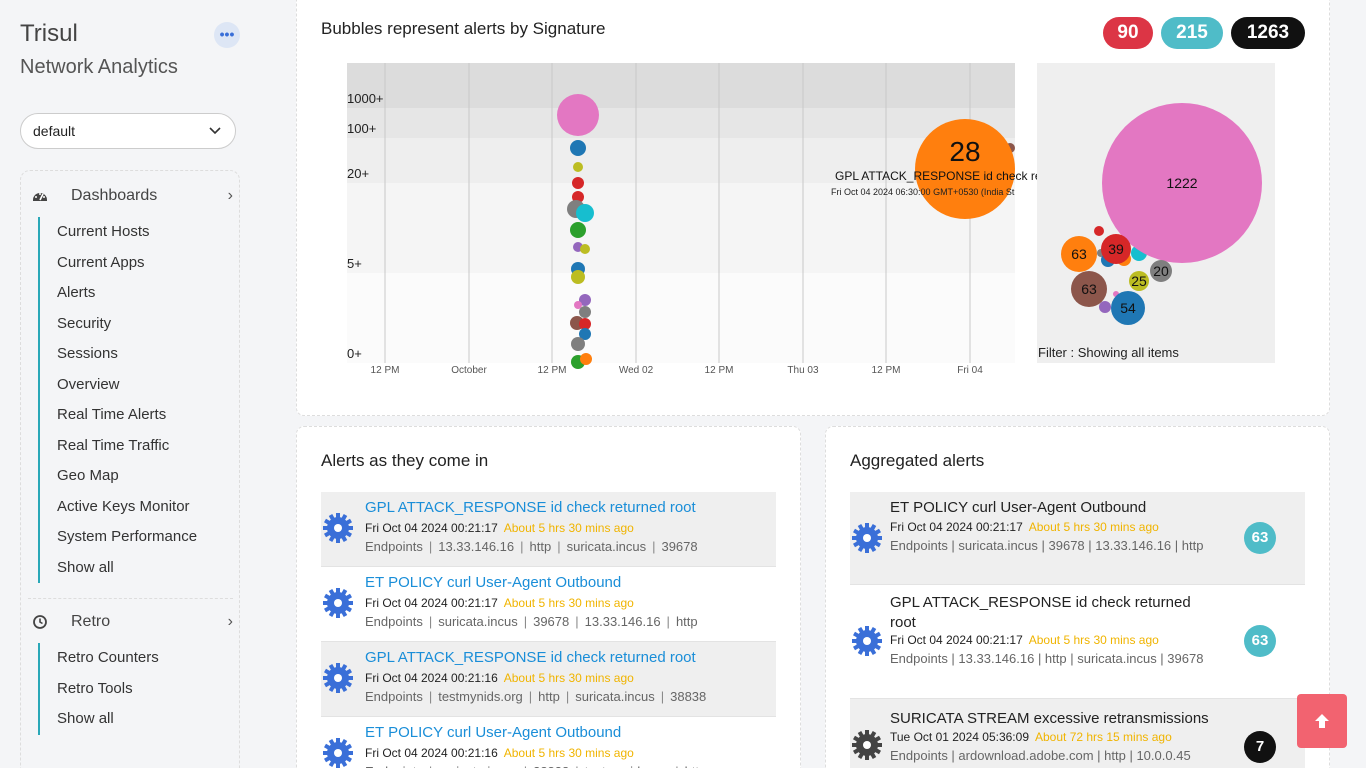 The width and height of the screenshot is (1366, 768). Describe the element at coordinates (886, 370) in the screenshot. I see `x-tick-label: 12 PM` at that location.